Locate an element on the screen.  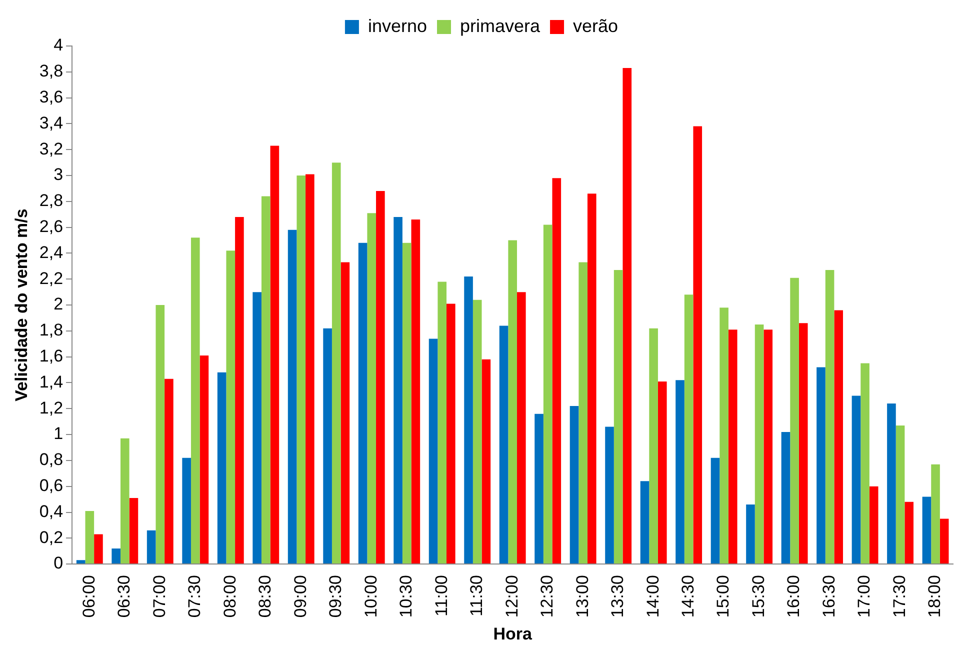
y-tick-label: 2,4 is located at coordinates (51, 252).